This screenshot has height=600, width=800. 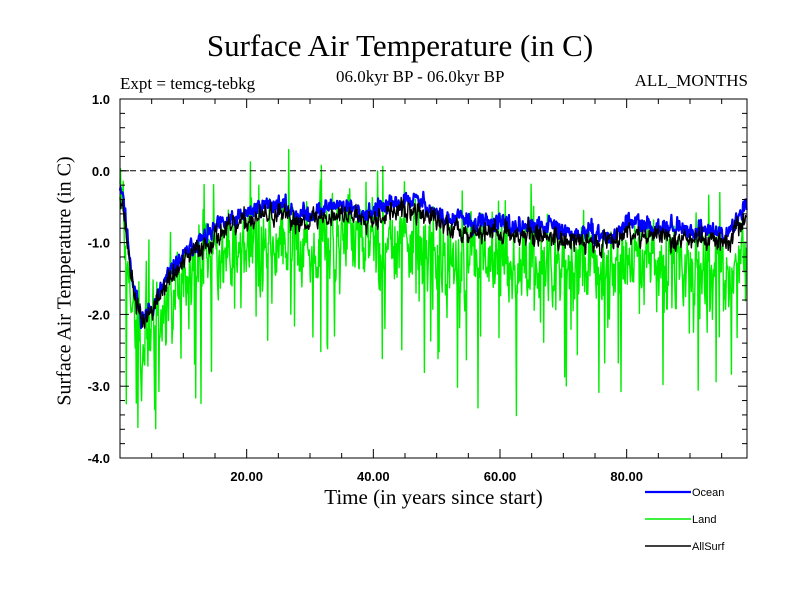 I want to click on x-tick-label: 20.00, so click(x=246, y=476).